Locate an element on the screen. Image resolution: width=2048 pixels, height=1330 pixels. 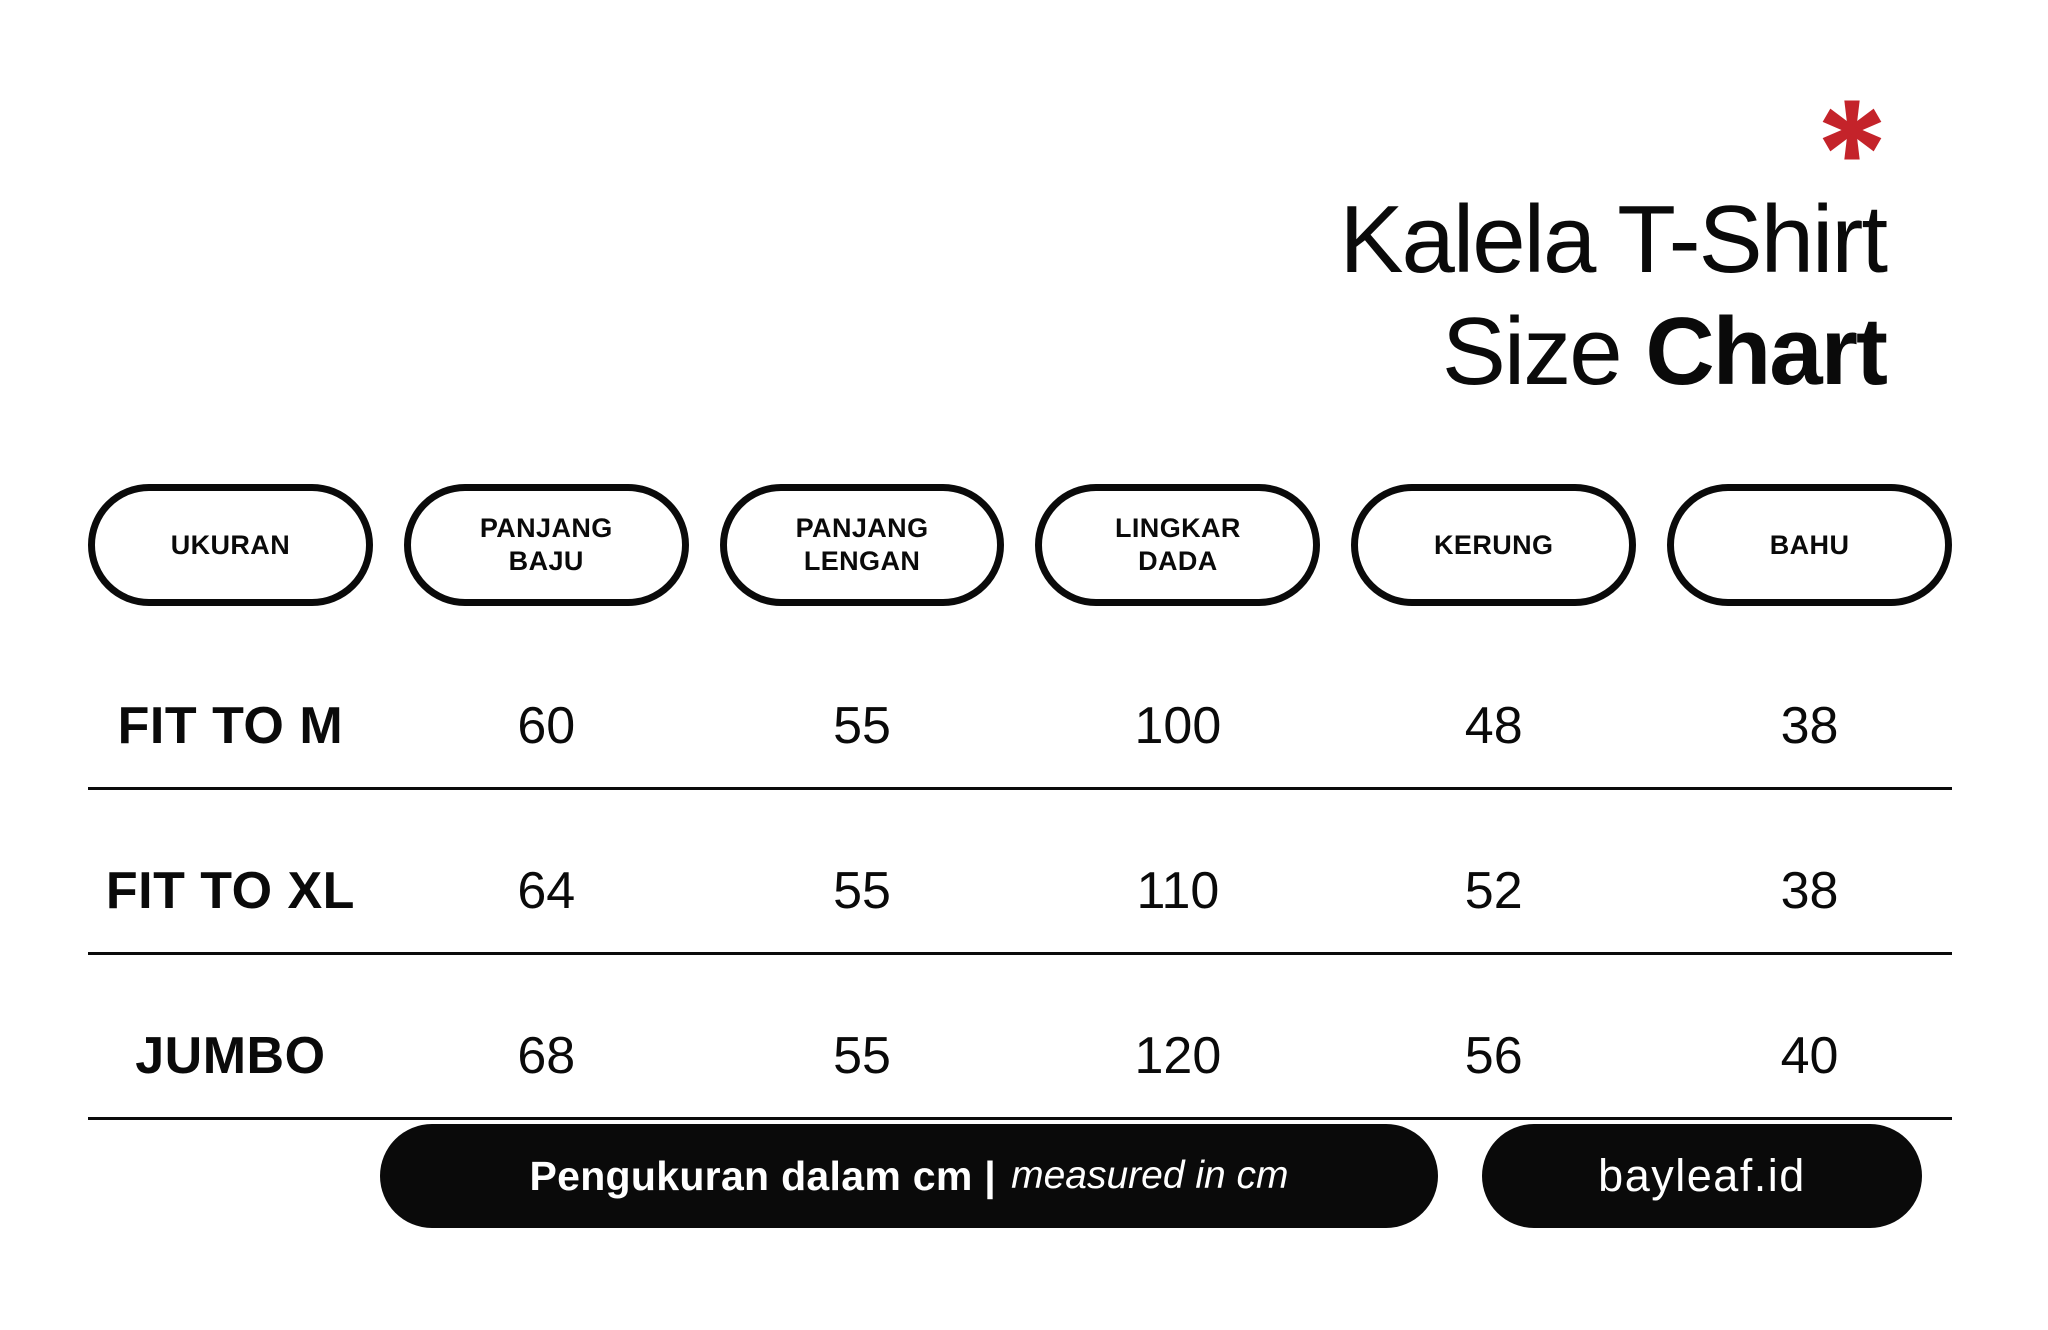
title-line-product: Kalela T-Shirt is located at coordinates (1613, 239).